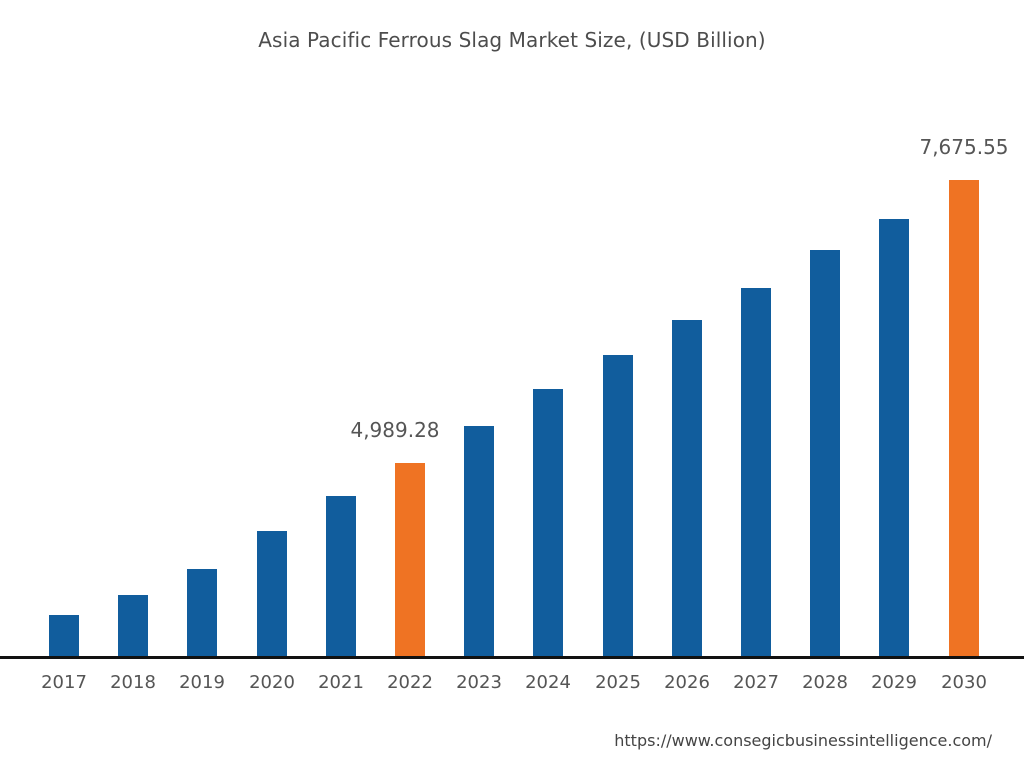 The width and height of the screenshot is (1024, 768). What do you see at coordinates (964, 147) in the screenshot?
I see `data-label-2030: 7,675.55` at bounding box center [964, 147].